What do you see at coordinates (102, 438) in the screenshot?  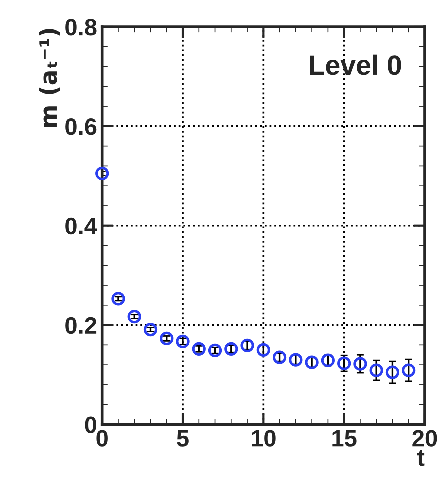 I see `x-tick-label: 0` at bounding box center [102, 438].